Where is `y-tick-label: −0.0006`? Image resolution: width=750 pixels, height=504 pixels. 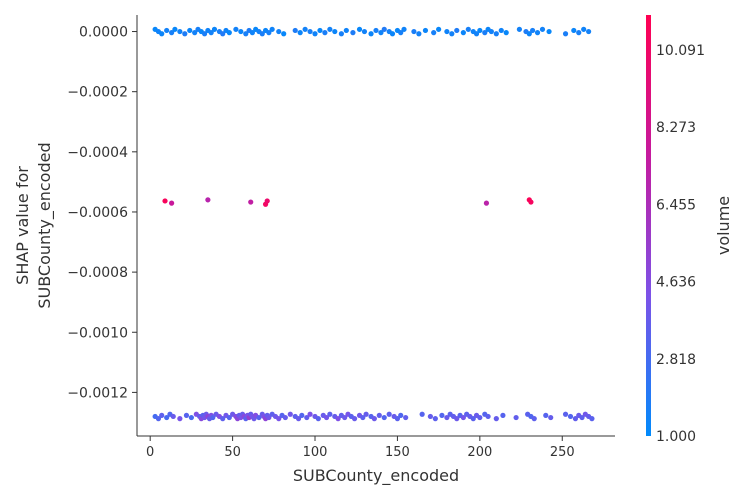
y-tick-label: −0.0006 is located at coordinates (97, 213).